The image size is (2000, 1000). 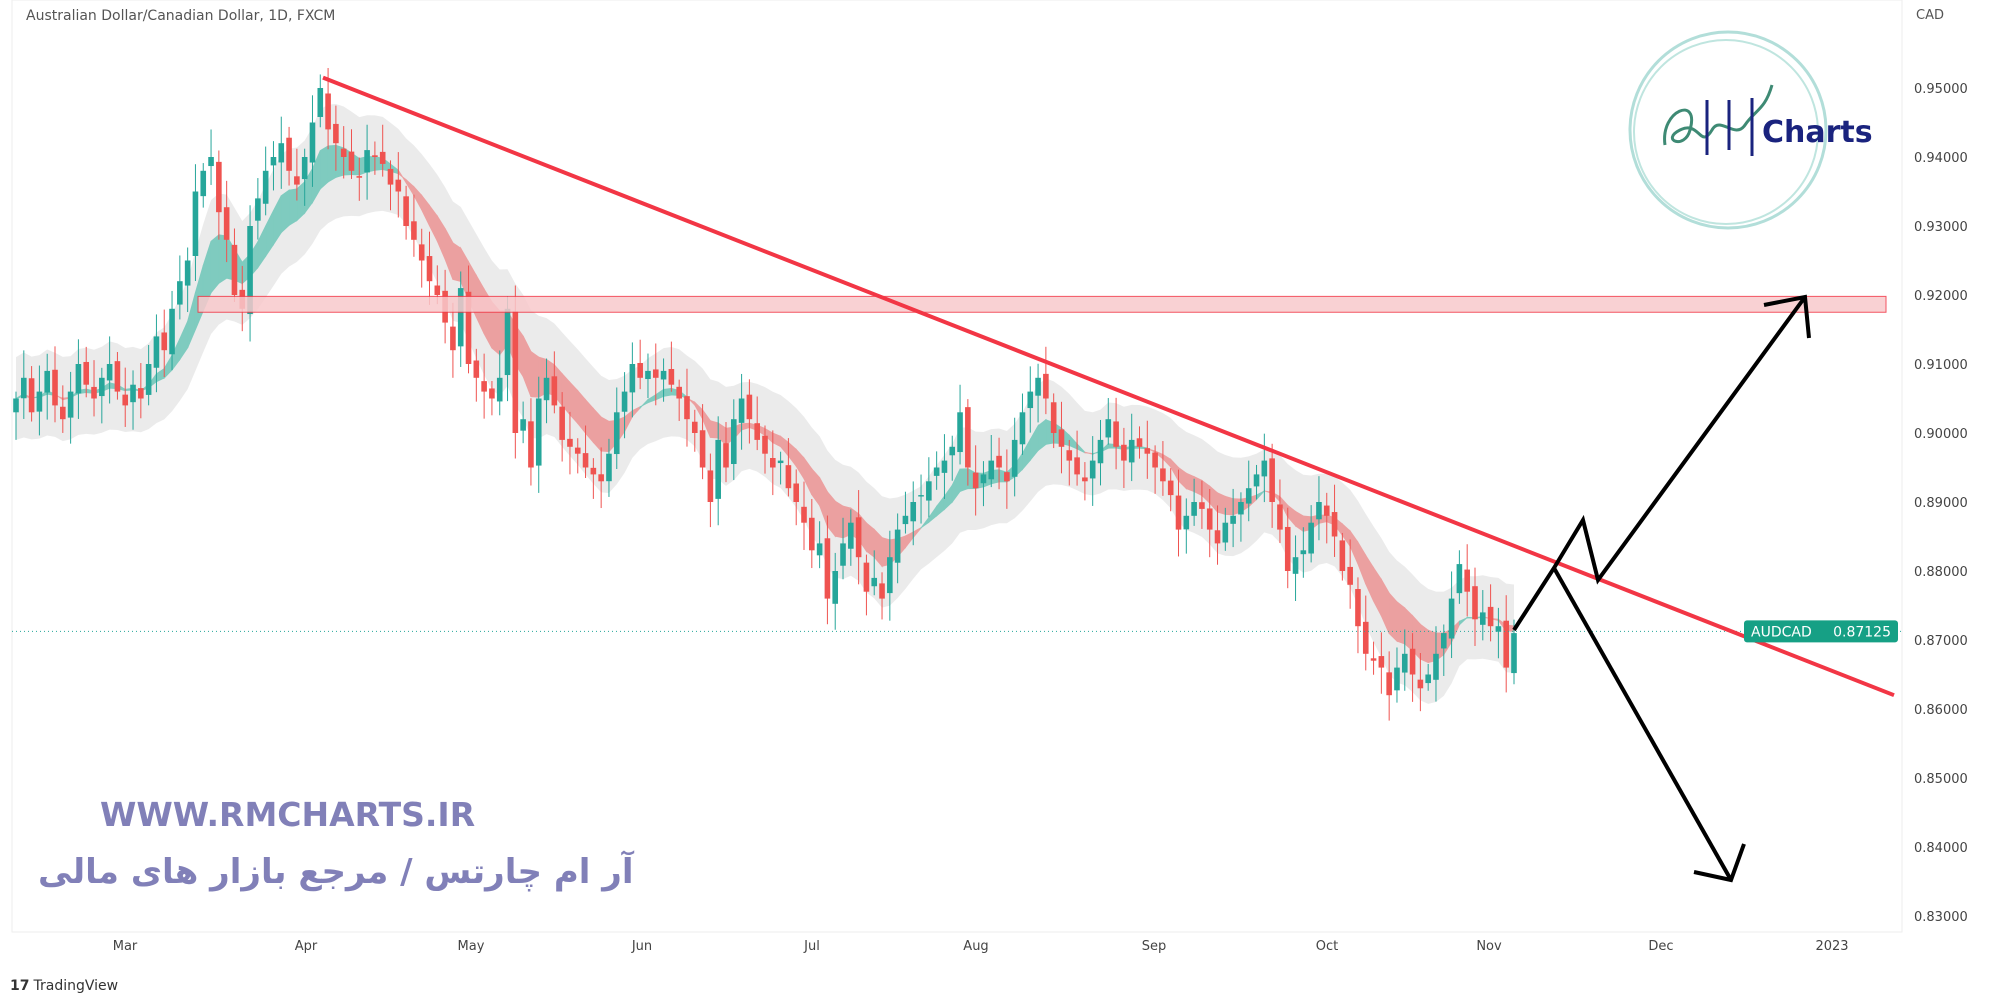 I want to click on time-tick-label: May, so click(x=471, y=946).